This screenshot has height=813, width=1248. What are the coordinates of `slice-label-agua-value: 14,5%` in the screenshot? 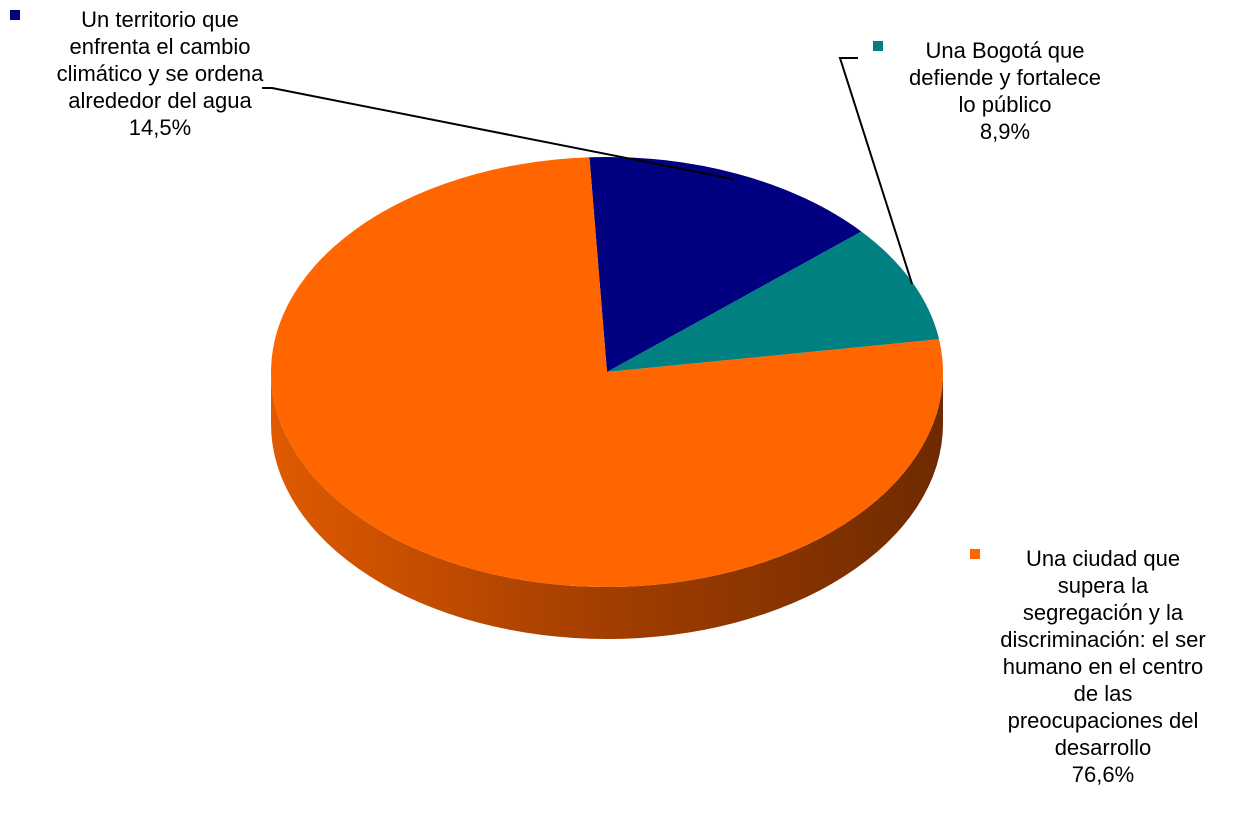 It's located at (160, 127).